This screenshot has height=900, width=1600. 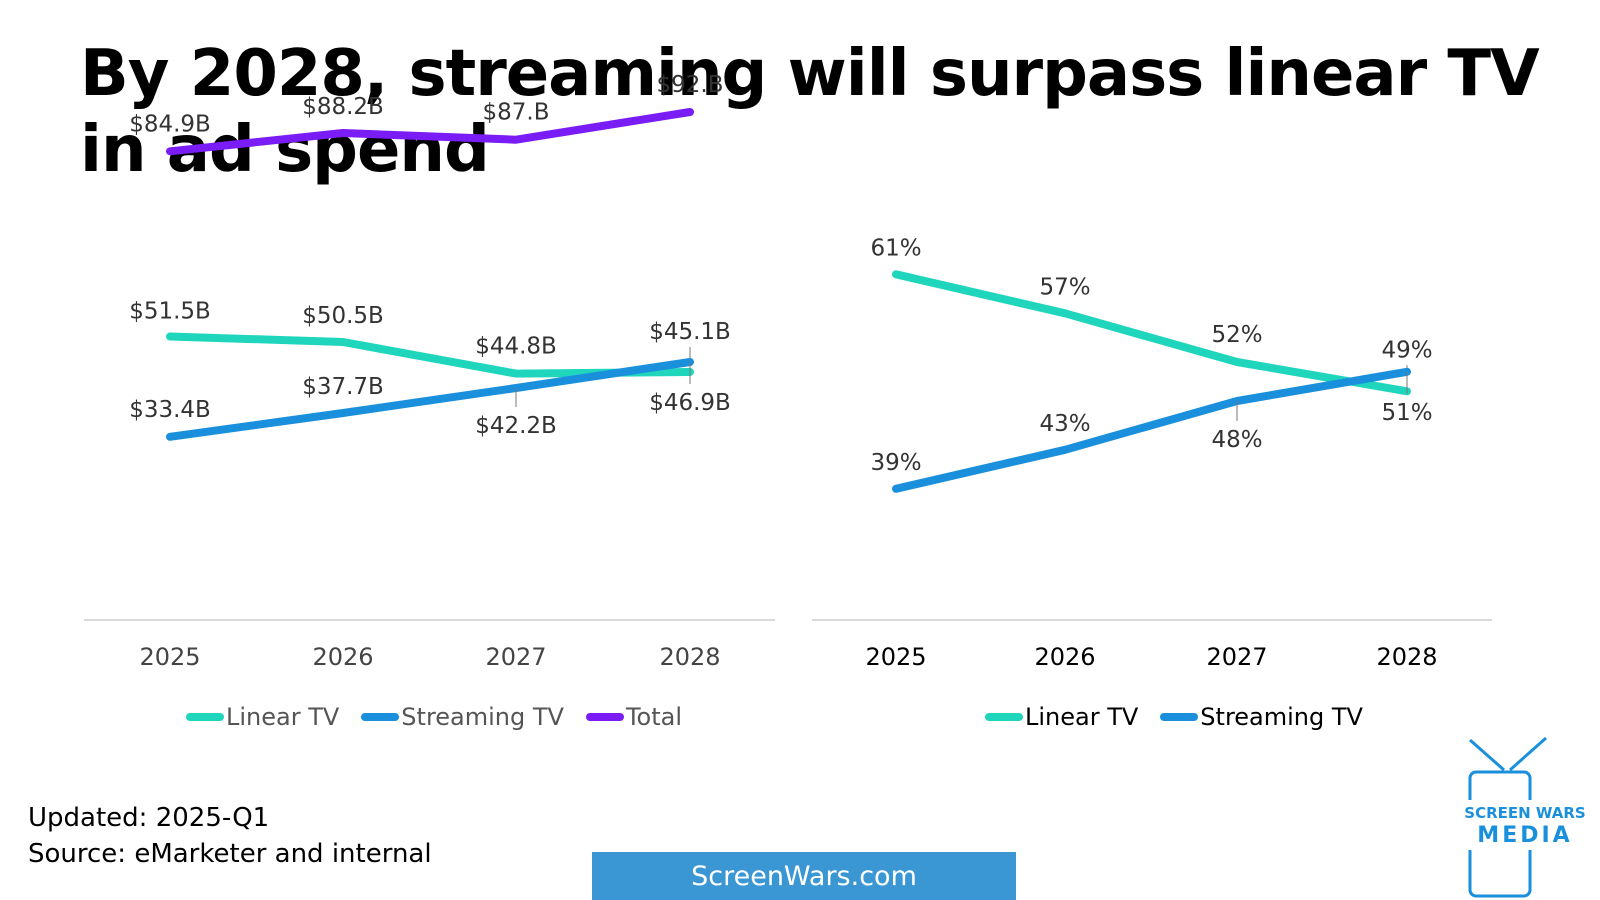 What do you see at coordinates (690, 403) in the screenshot?
I see `data-label-streaming: $46.9B` at bounding box center [690, 403].